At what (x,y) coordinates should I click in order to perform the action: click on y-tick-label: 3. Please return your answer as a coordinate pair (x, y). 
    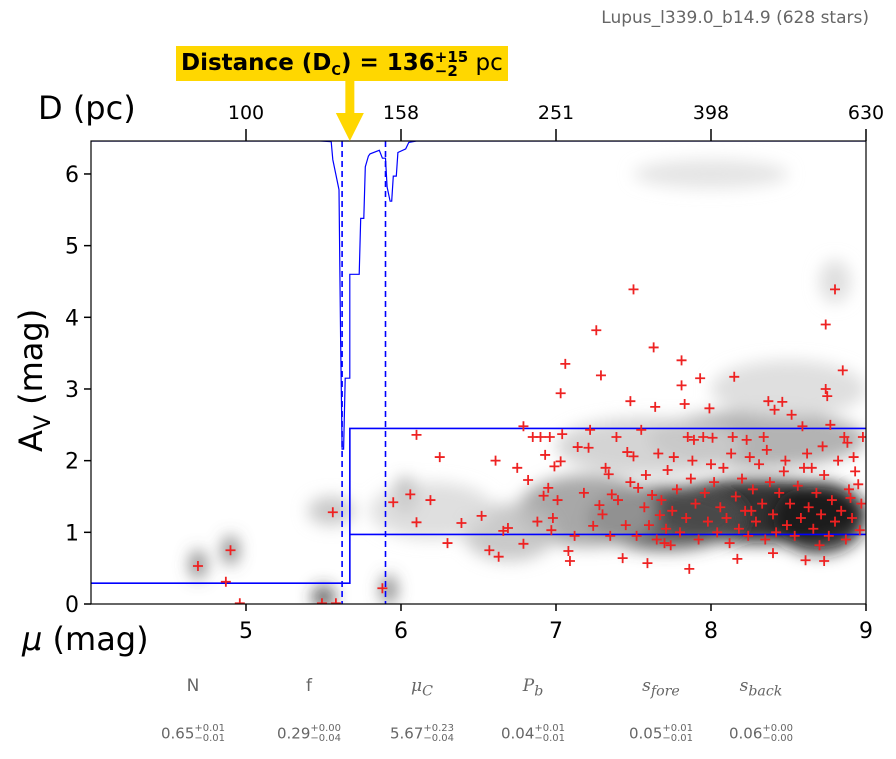
    Looking at the image, I should click on (72, 390).